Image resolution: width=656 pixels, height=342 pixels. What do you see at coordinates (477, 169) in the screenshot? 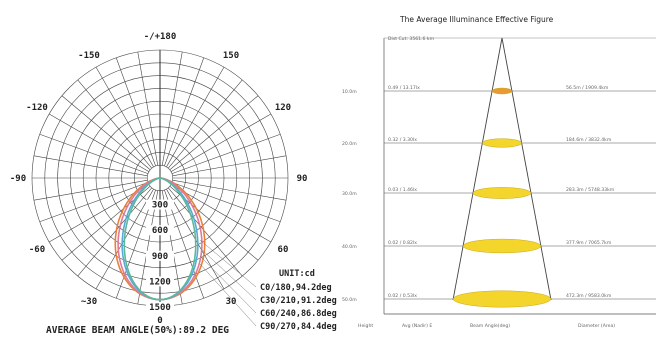
I see `beam-cone-left` at bounding box center [477, 169].